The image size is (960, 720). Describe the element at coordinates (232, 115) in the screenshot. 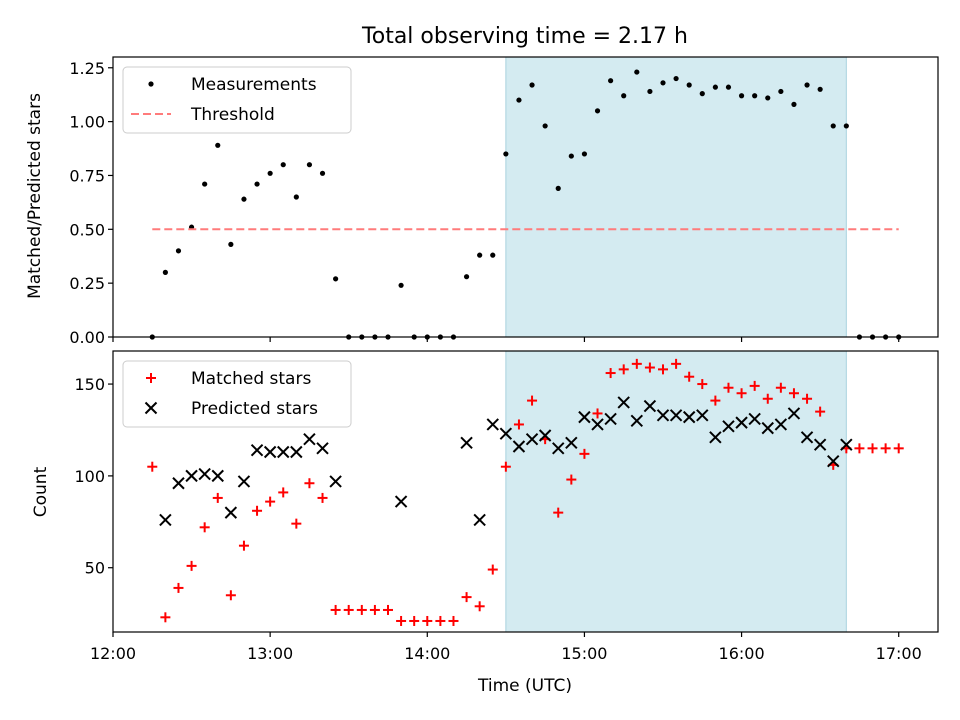

I see `legend-label: Threshold` at that location.